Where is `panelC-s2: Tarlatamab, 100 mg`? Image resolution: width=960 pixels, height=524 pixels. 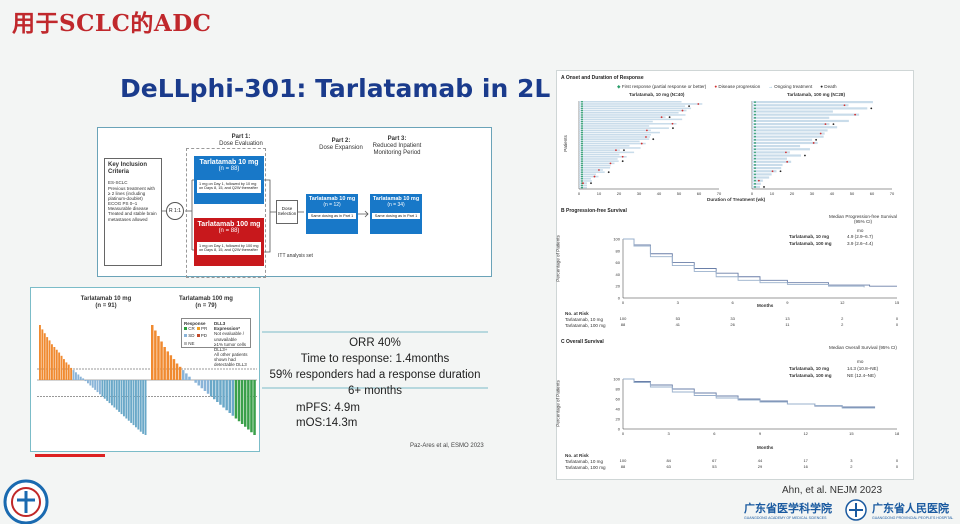
panelC-s2: Tarlatamab, 100 mg is located at coordinates (810, 375).